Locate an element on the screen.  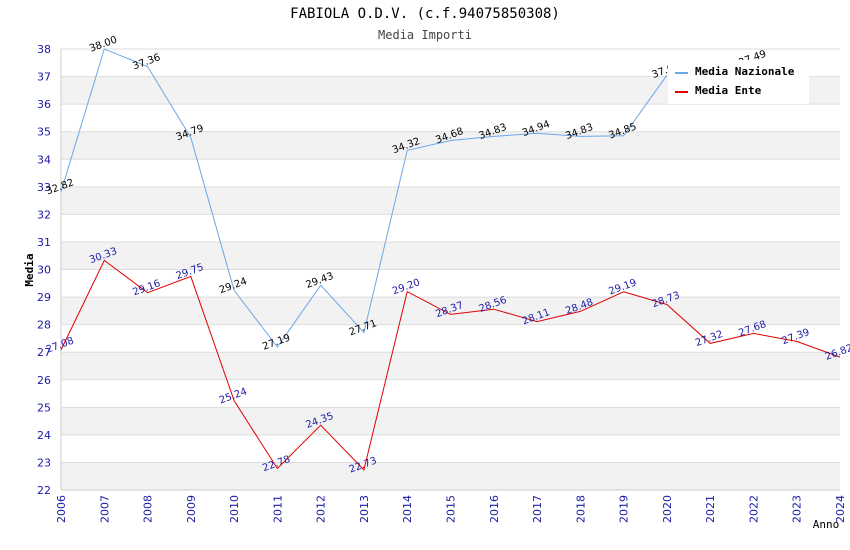
x-tick-label: 2020 is located at coordinates (667, 509).